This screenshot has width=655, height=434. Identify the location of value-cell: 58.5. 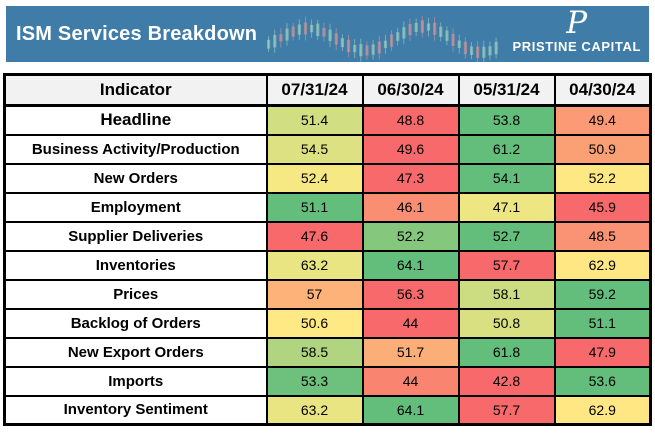
(314, 352).